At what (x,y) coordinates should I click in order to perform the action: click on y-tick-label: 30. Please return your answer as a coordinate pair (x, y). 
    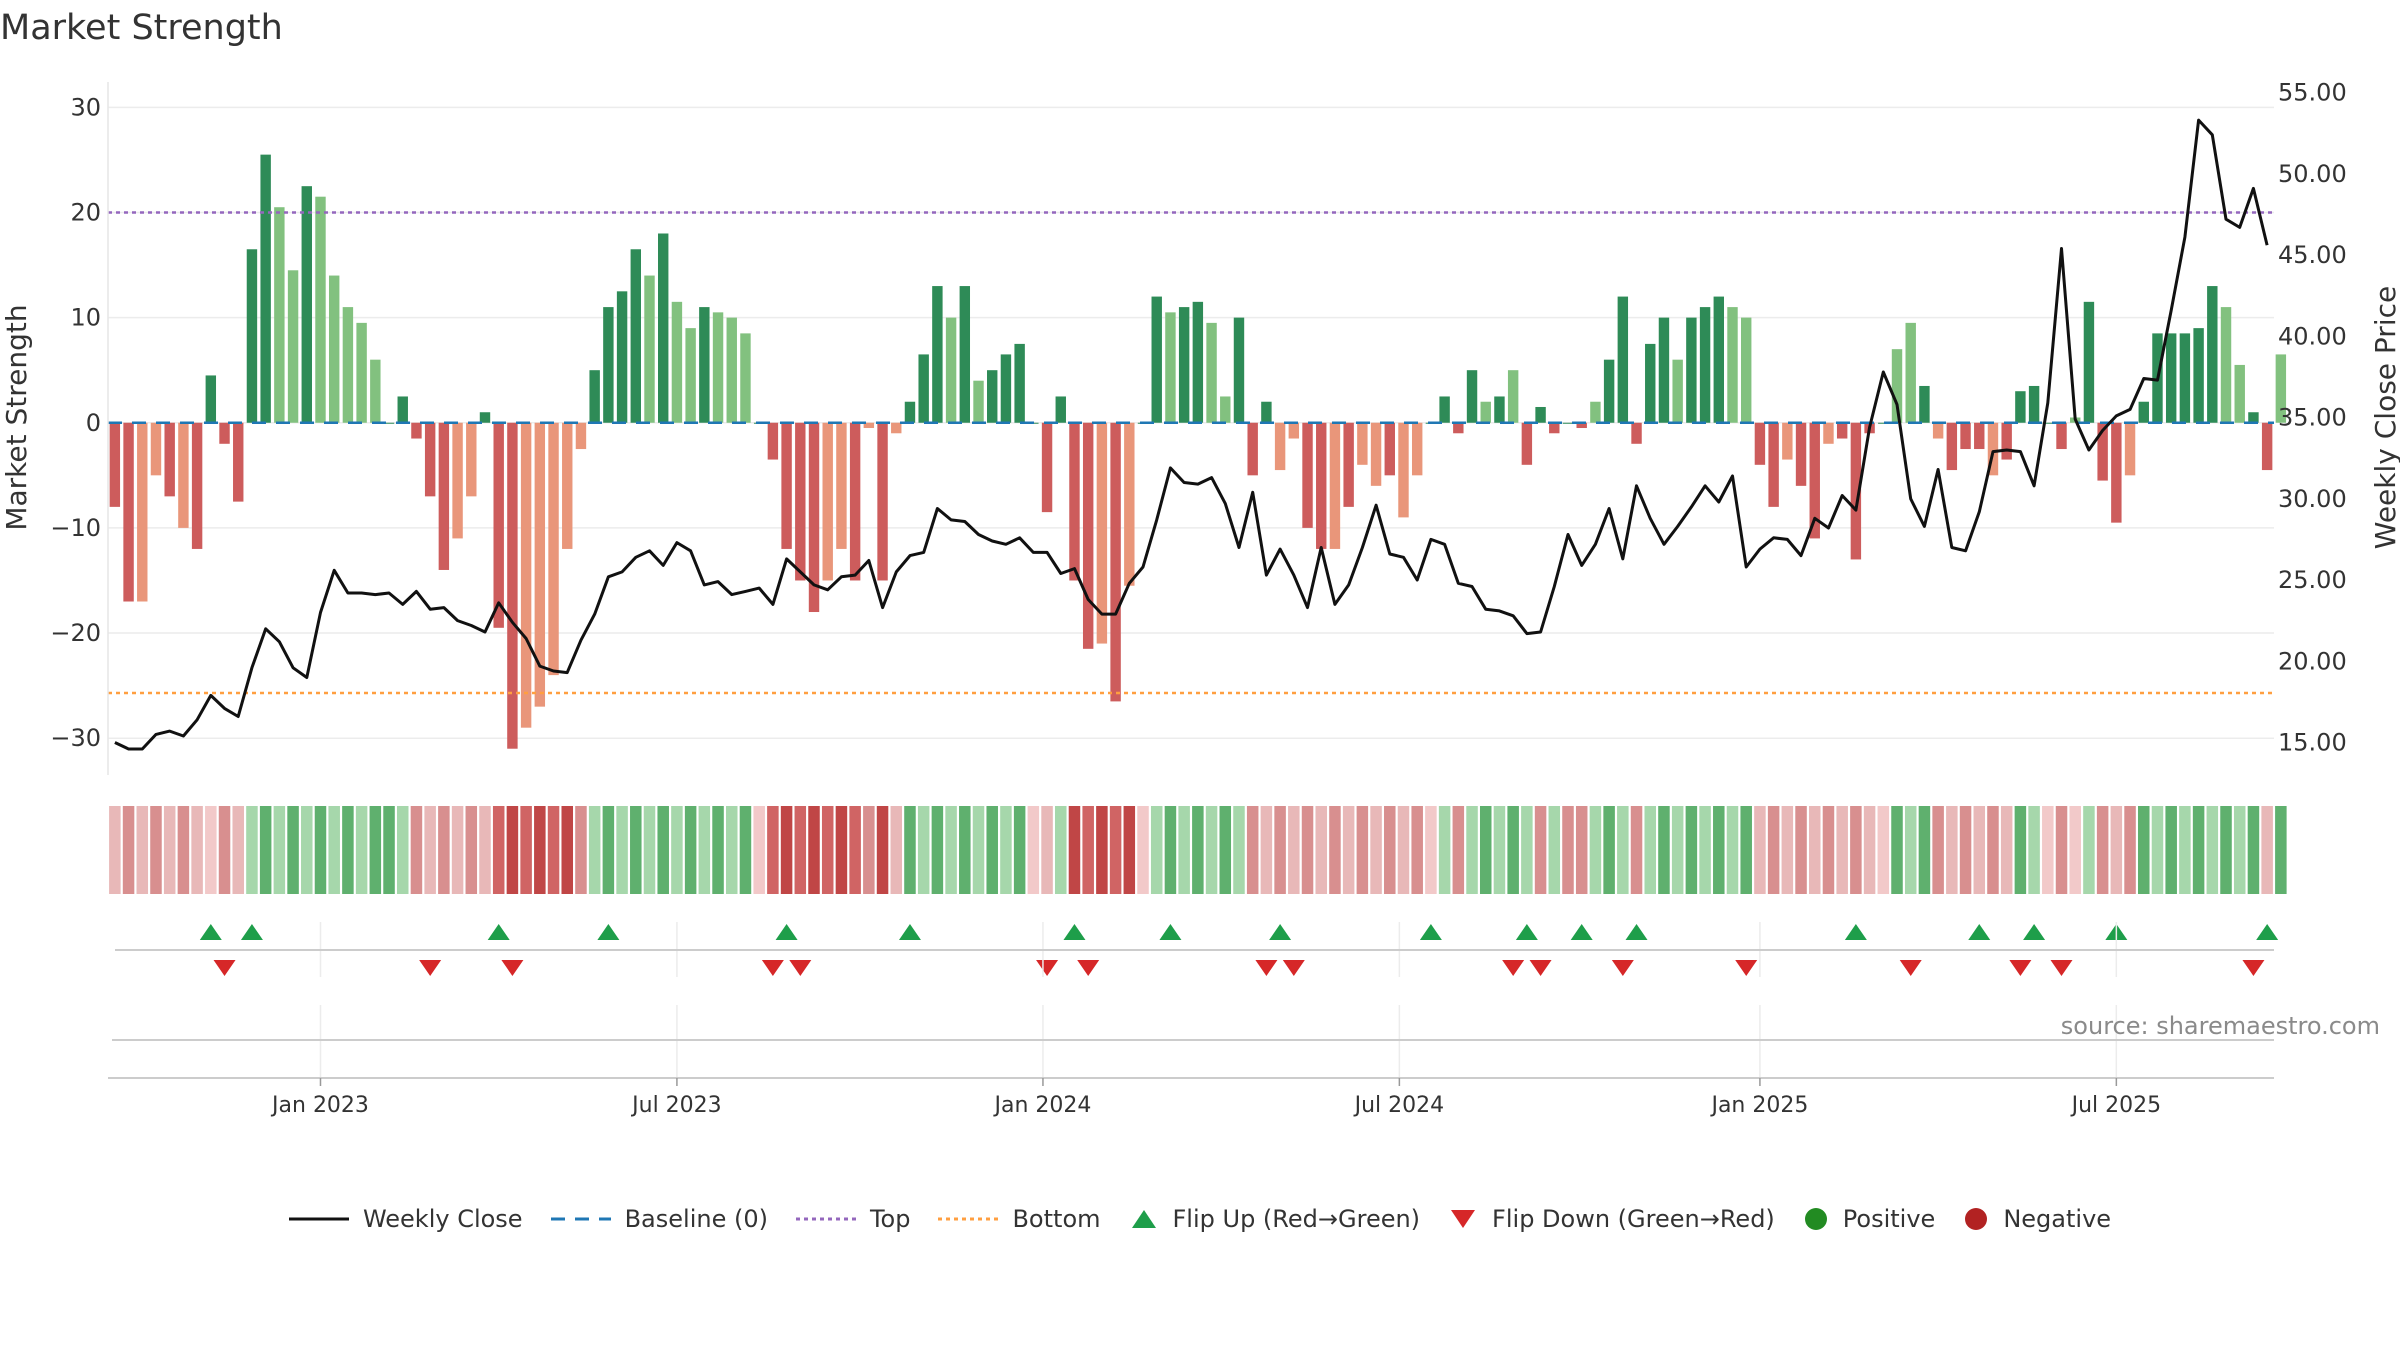
    Looking at the image, I should click on (85, 107).